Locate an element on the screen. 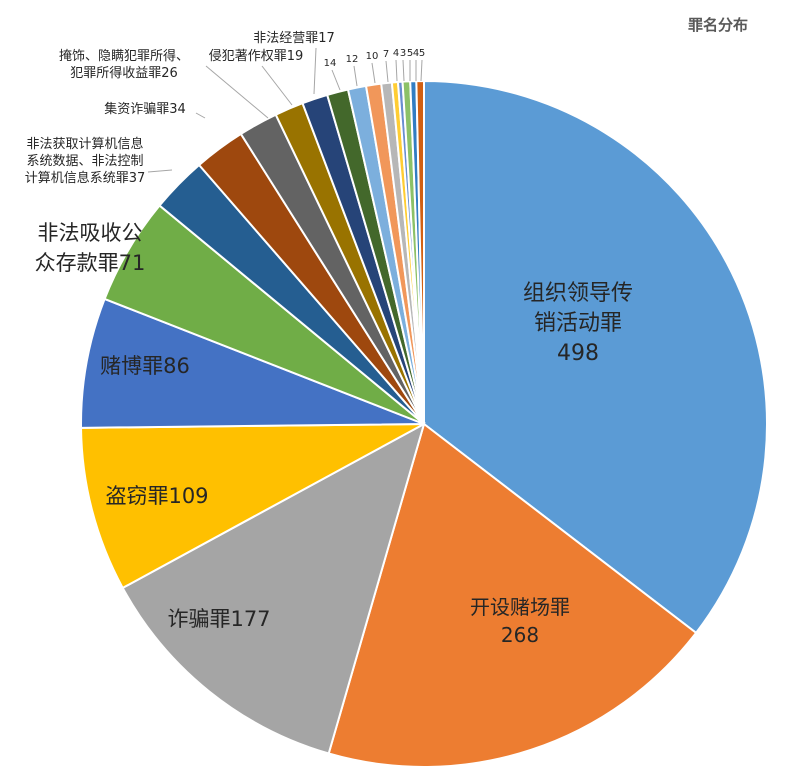 This screenshot has height=781, width=800. slice-label-line: 销活动罪 is located at coordinates (578, 323).